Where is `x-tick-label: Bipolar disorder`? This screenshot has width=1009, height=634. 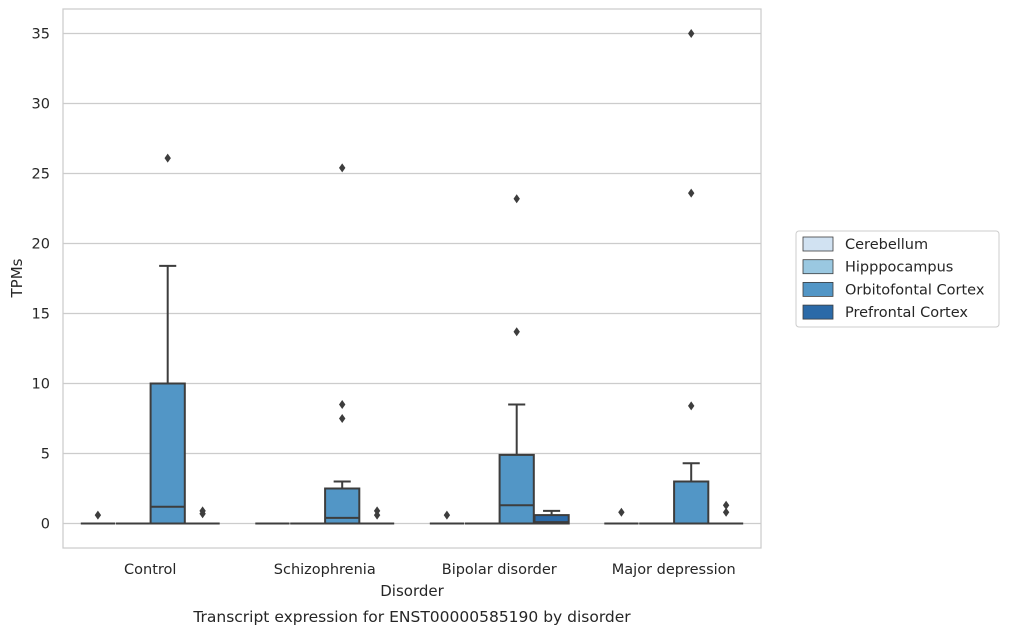
x-tick-label: Bipolar disorder is located at coordinates (499, 570).